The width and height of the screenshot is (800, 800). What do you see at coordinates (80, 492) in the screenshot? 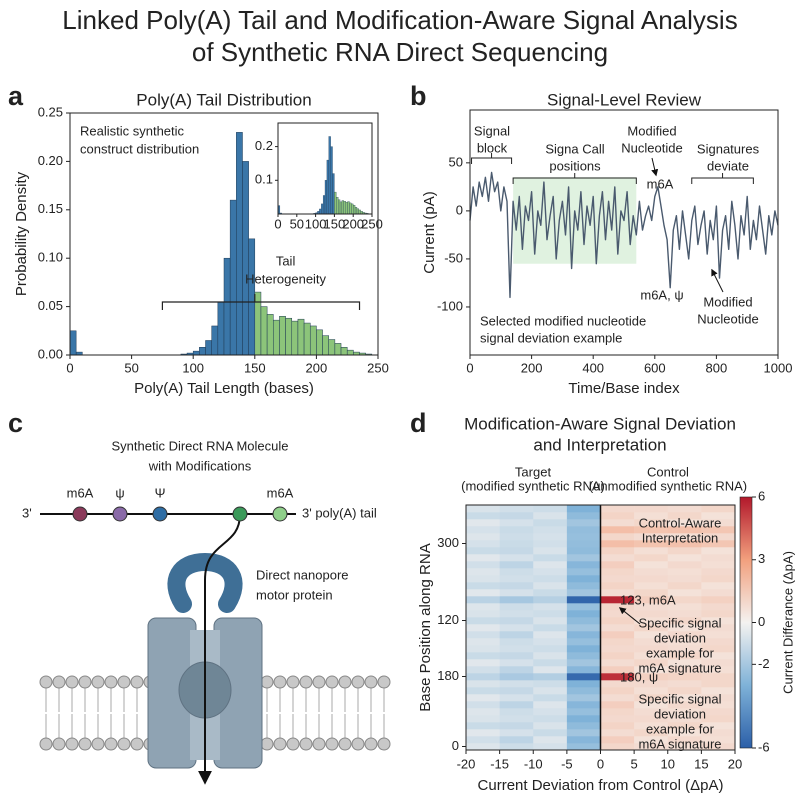
I see `modification-label: m6A` at bounding box center [80, 492].